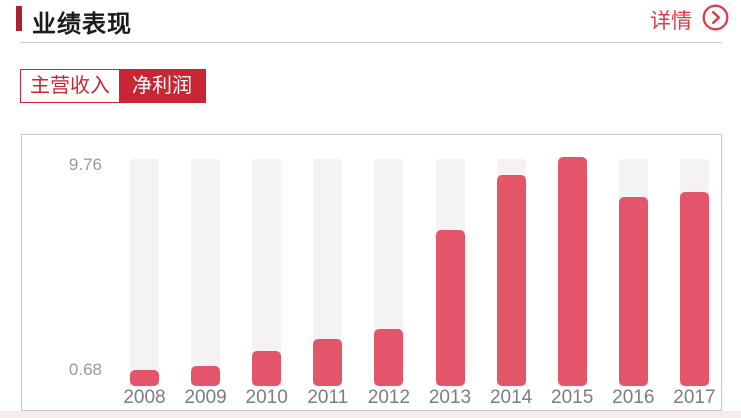  I want to click on circle-arrow-right-icon, so click(715, 20).